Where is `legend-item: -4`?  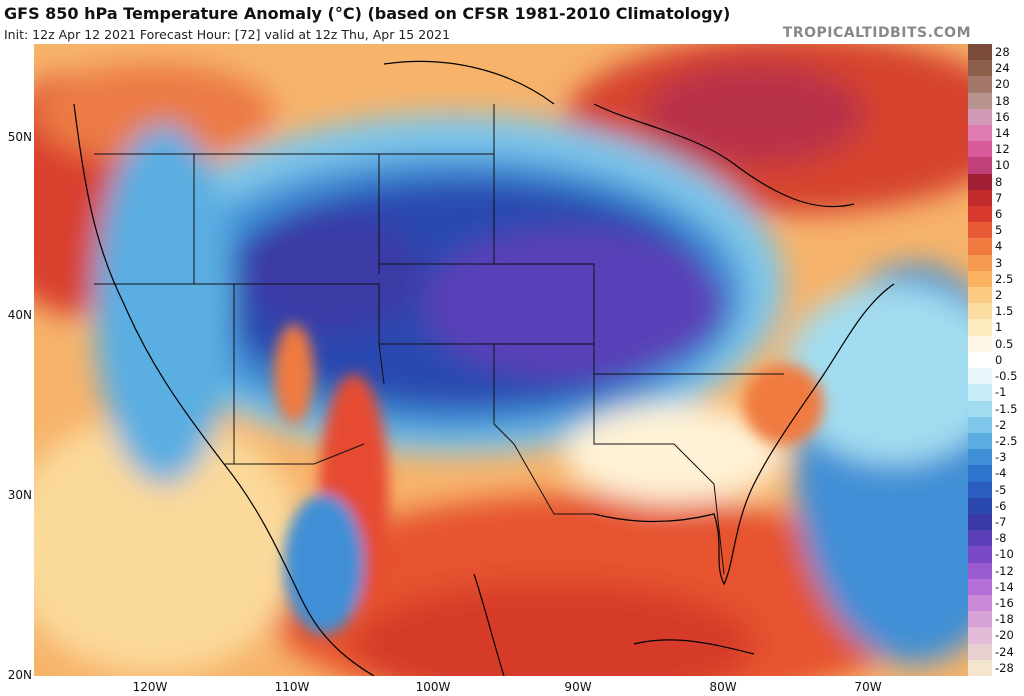 legend-item: -4 is located at coordinates (996, 473).